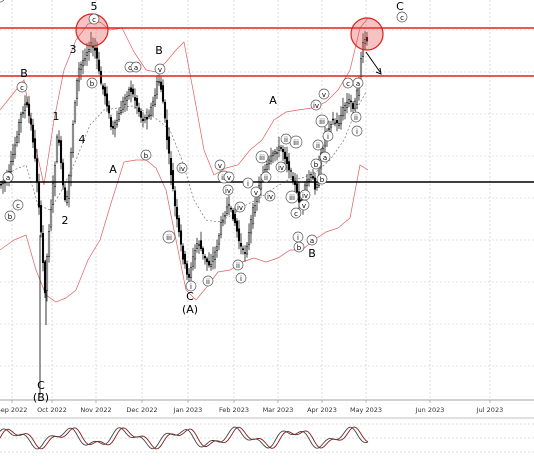  What do you see at coordinates (366, 410) in the screenshot?
I see `x-tick-label: May 2023` at bounding box center [366, 410].